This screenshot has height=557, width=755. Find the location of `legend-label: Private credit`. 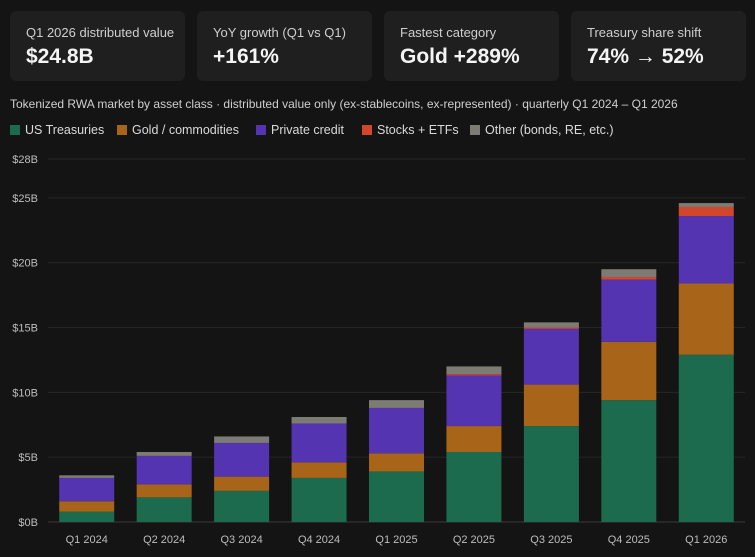

legend-label: Private credit is located at coordinates (307, 130).